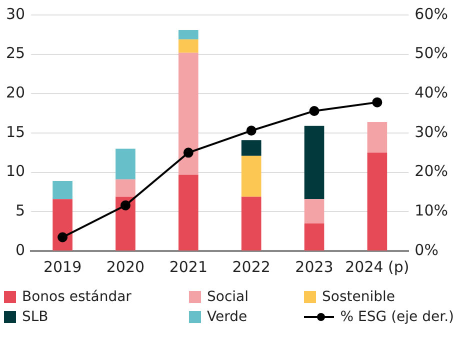 The width and height of the screenshot is (454, 349). I want to click on legend-label: Verde, so click(227, 317).